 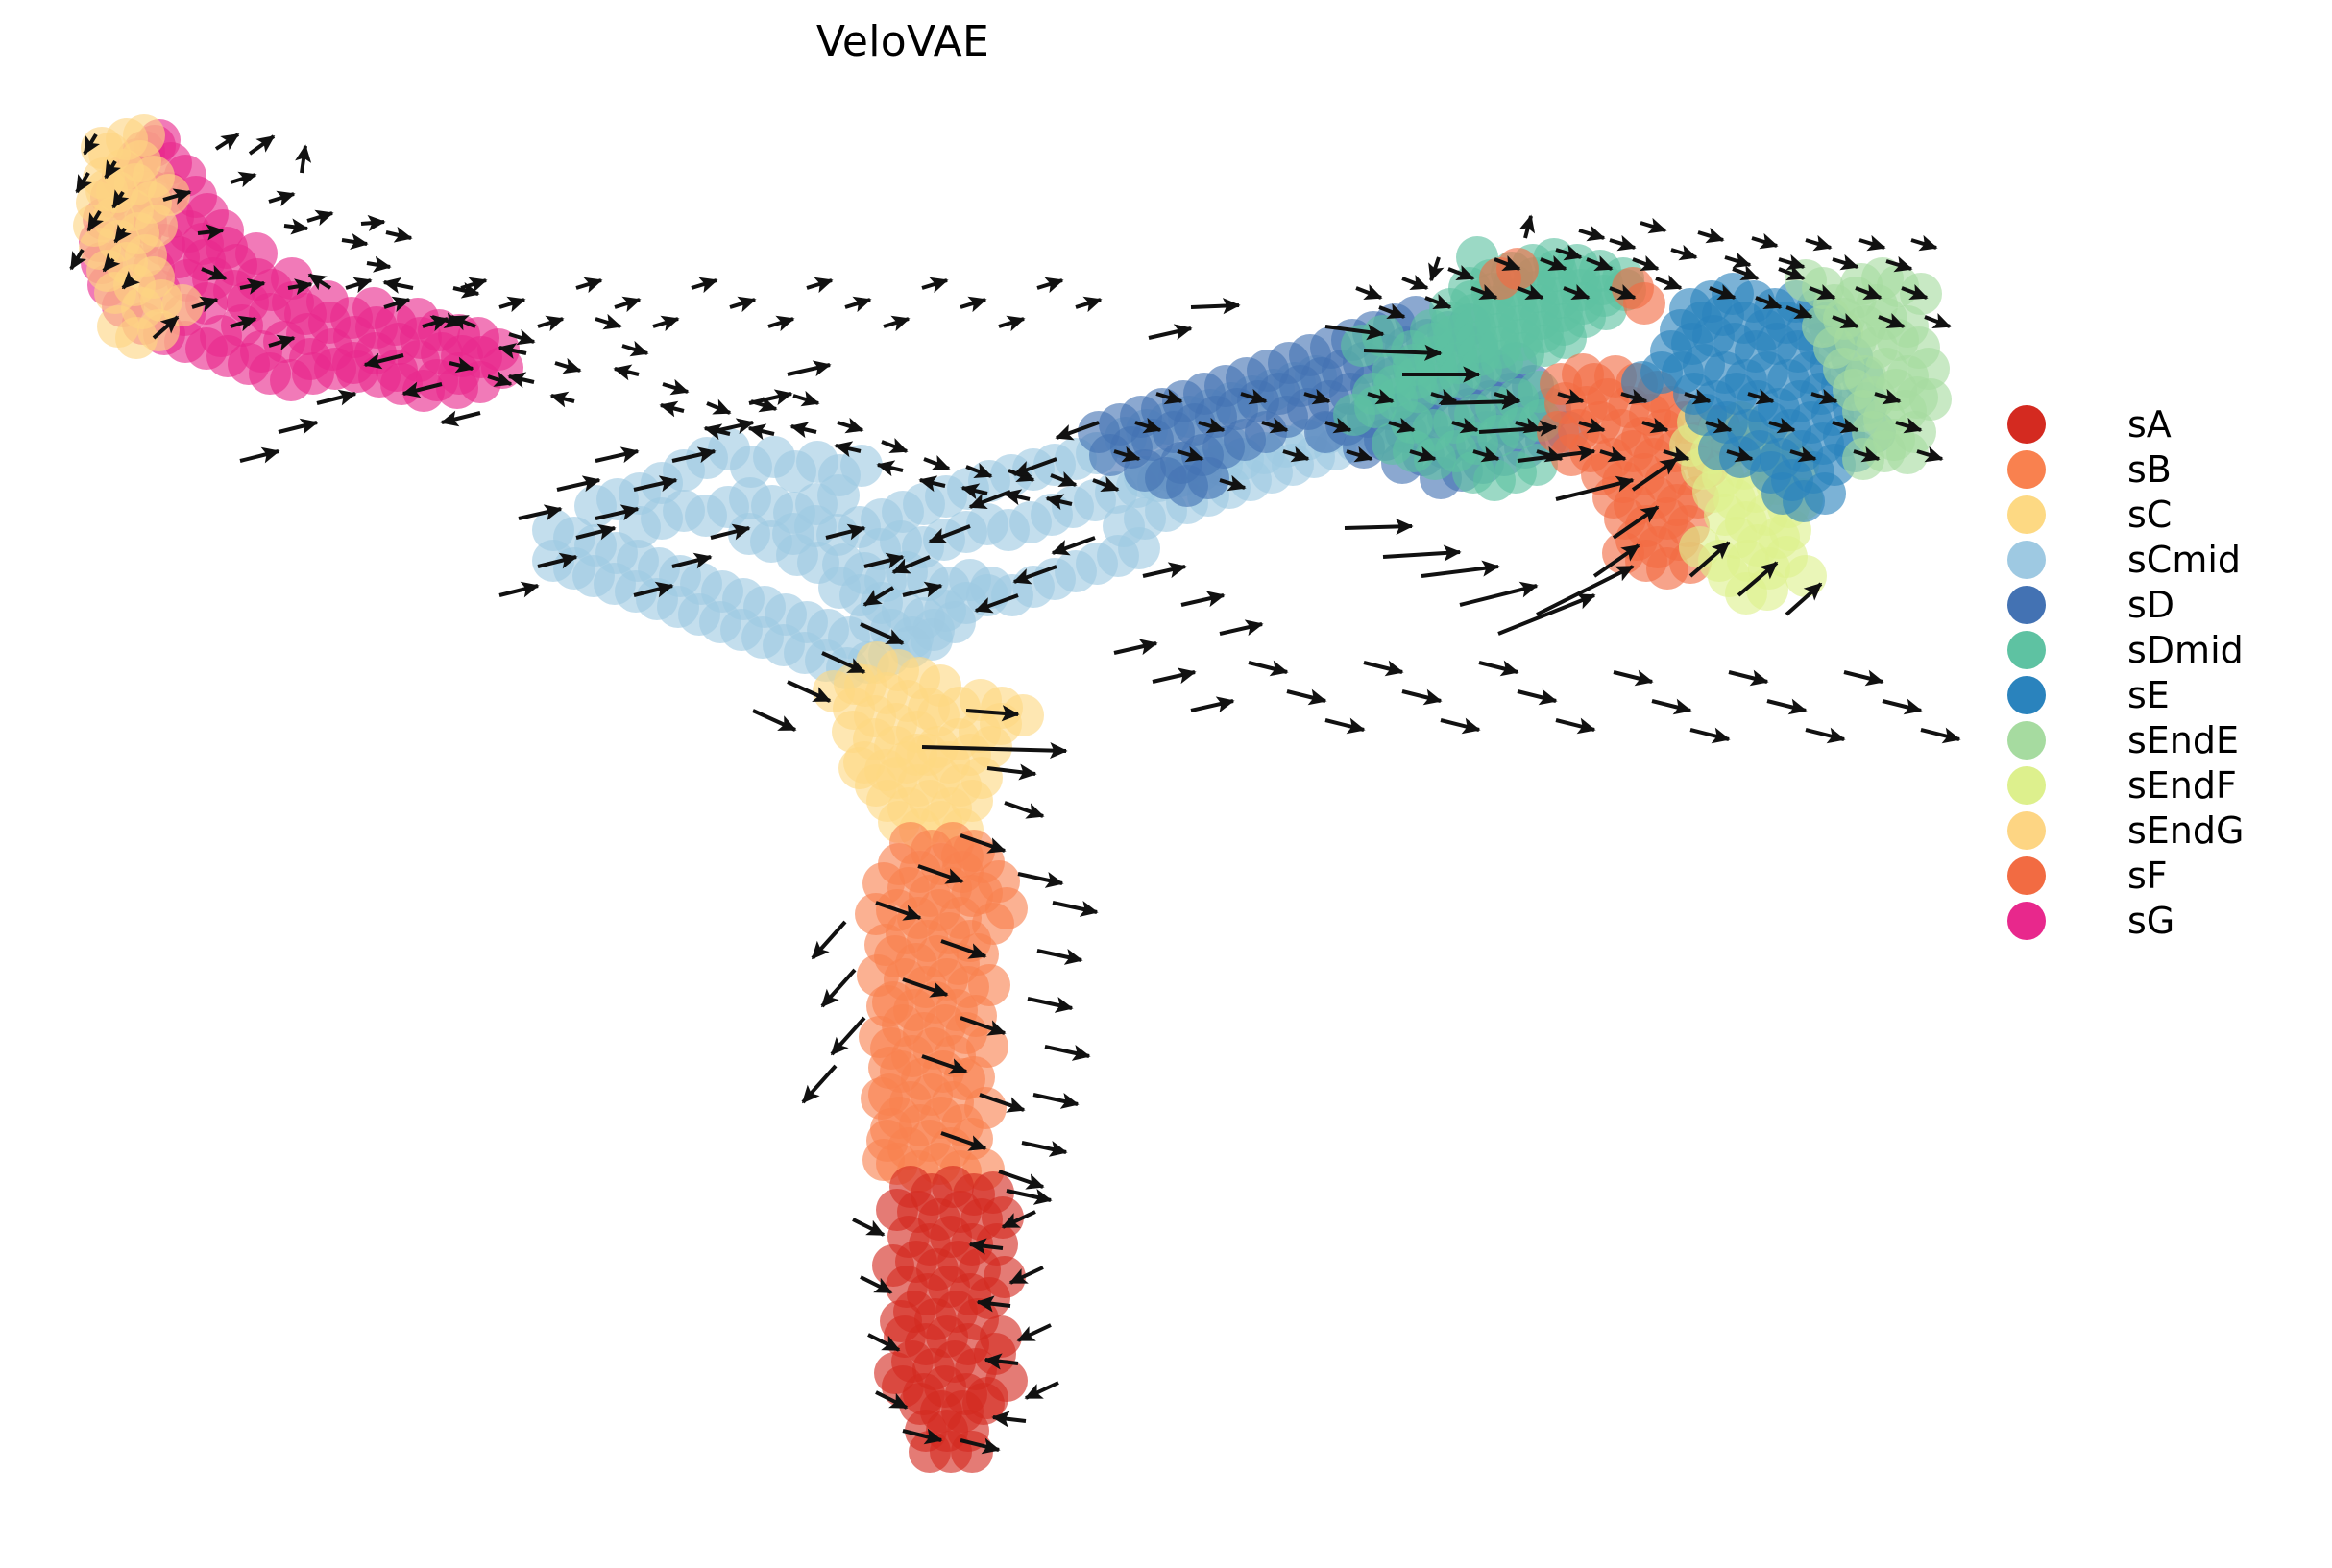 I want to click on legend-item-sCmid: sCmid, so click(x=2165, y=559).